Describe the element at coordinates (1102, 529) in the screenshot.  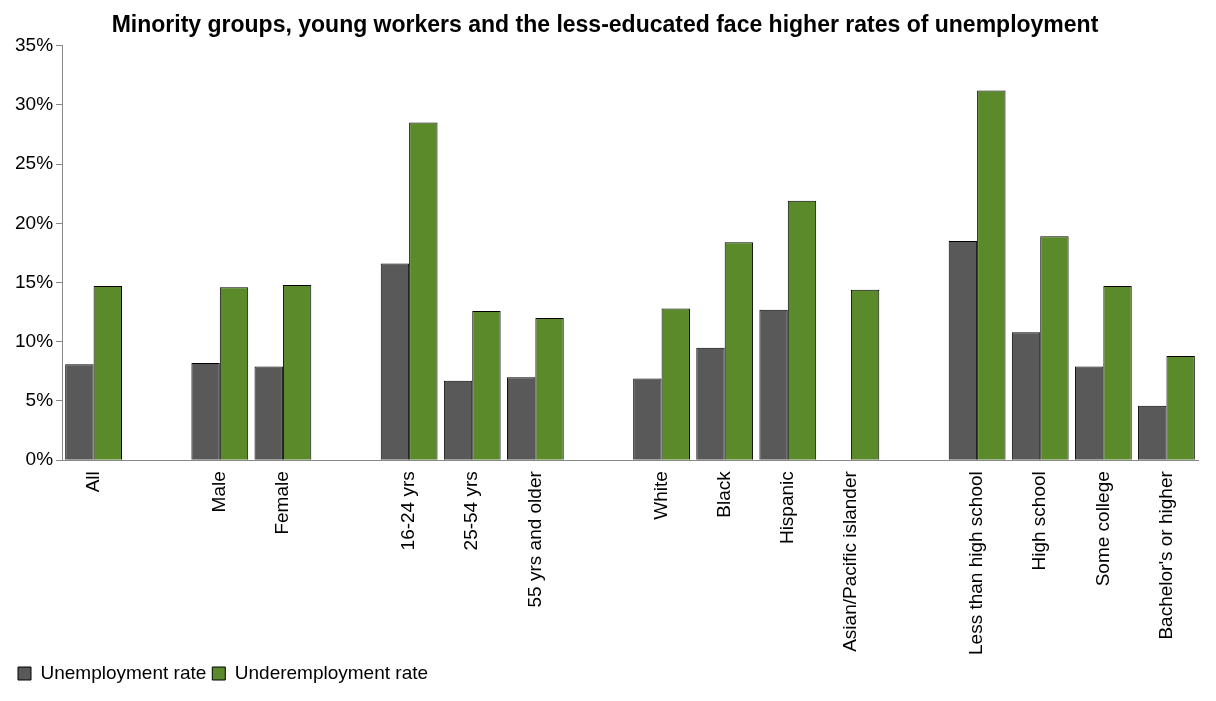
I see `x-tick-label: Some college` at that location.